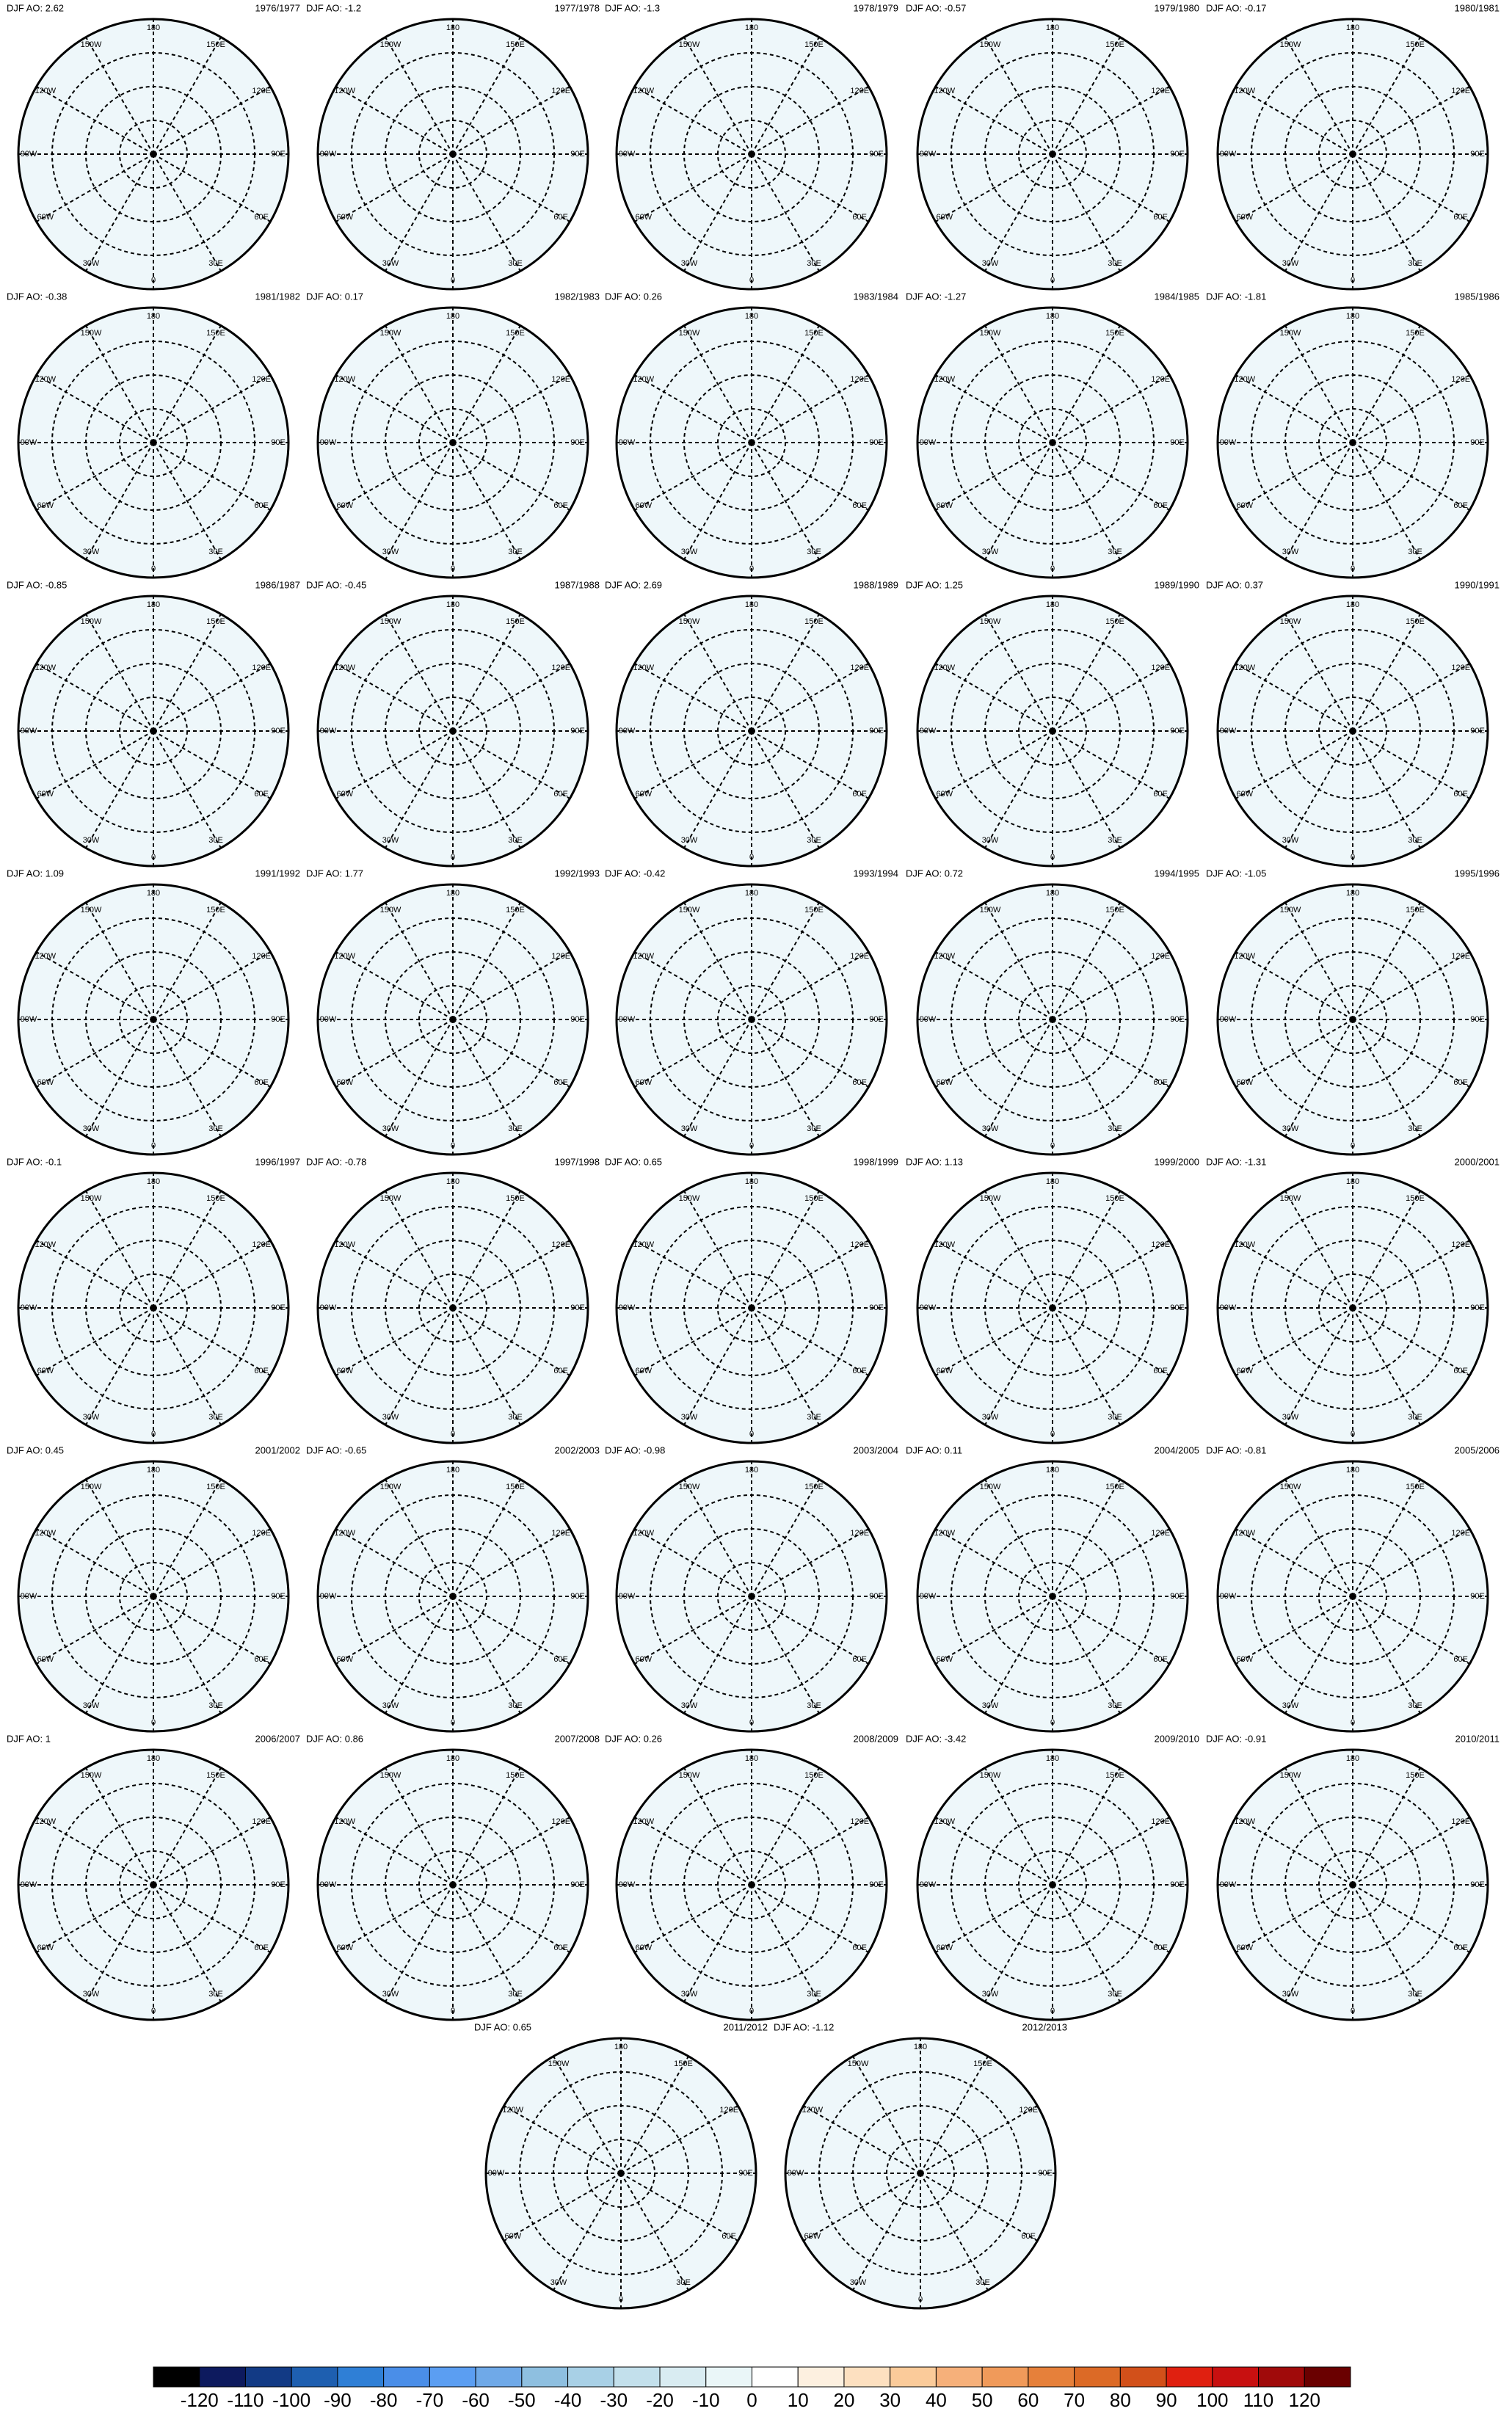 Image resolution: width=1512 pixels, height=2414 pixels. I want to click on panel-season: 2012/2013, so click(1044, 2026).